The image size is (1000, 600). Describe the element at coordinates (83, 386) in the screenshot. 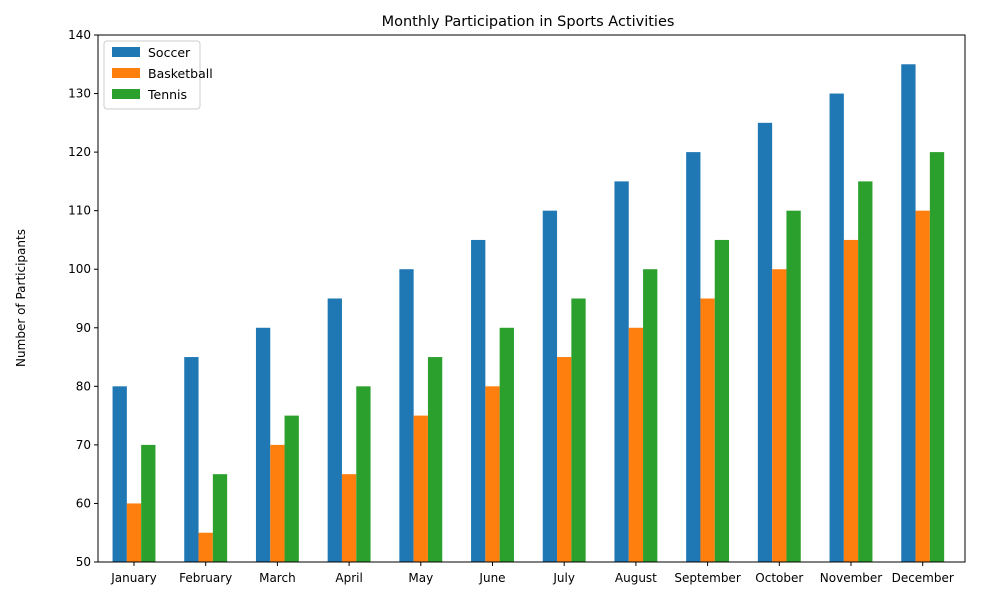

I see `y-tick-label: 80` at that location.